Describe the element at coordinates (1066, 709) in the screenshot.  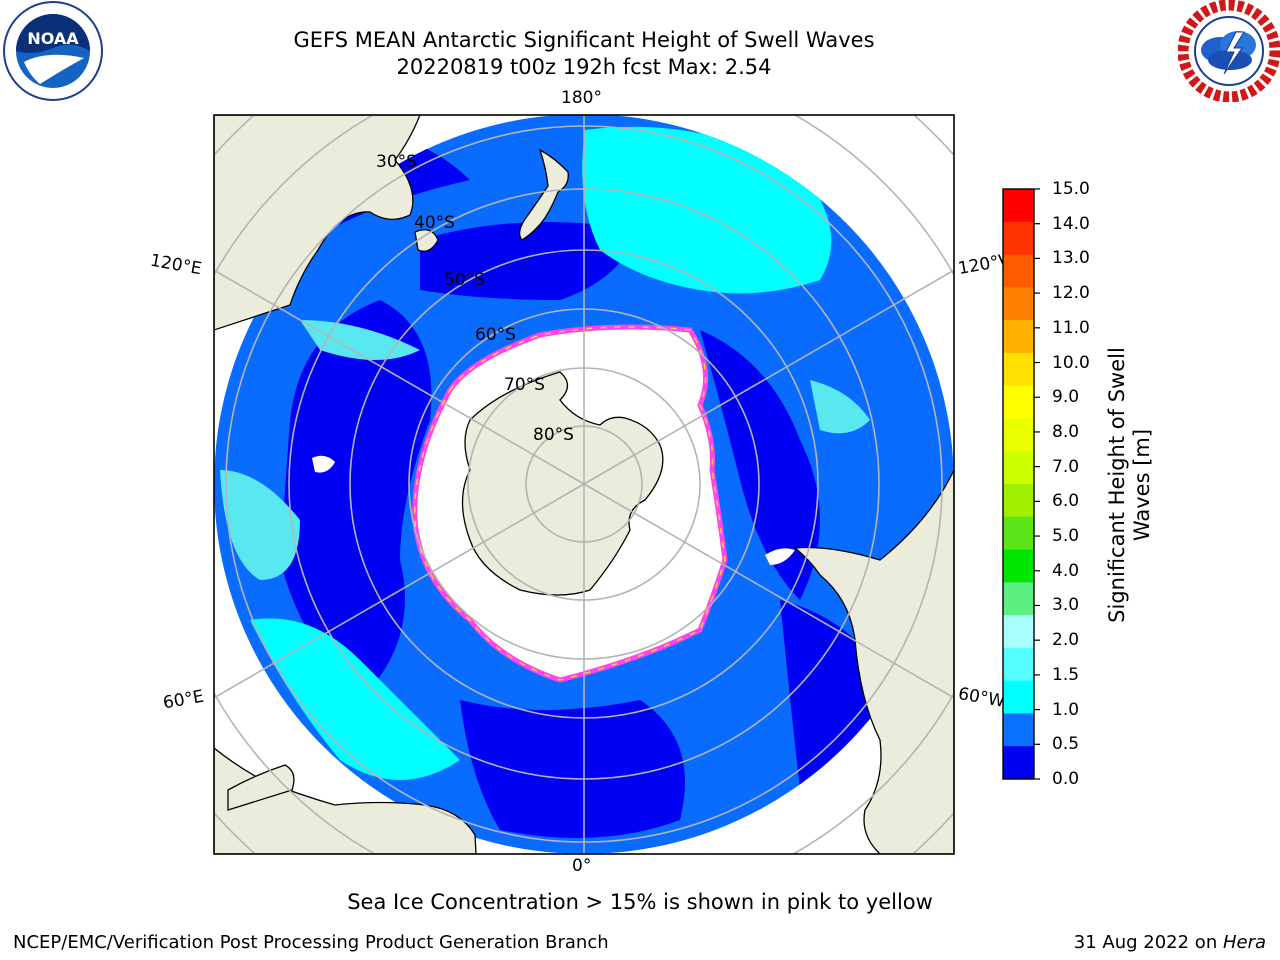
I see `colorbar-tick-label: 1.0` at that location.